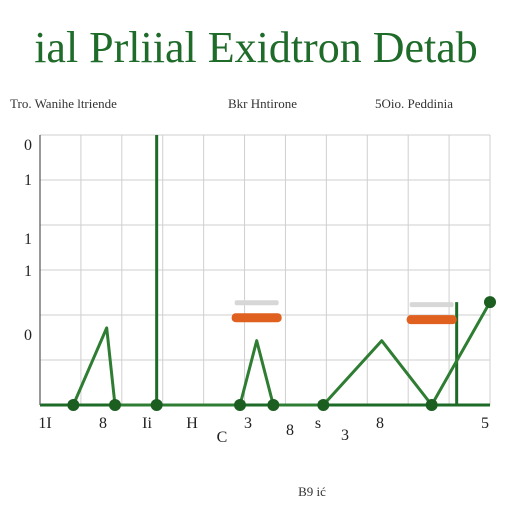 This screenshot has height=512, width=512. Describe the element at coordinates (222, 437) in the screenshot. I see `x-tick-label: C` at that location.